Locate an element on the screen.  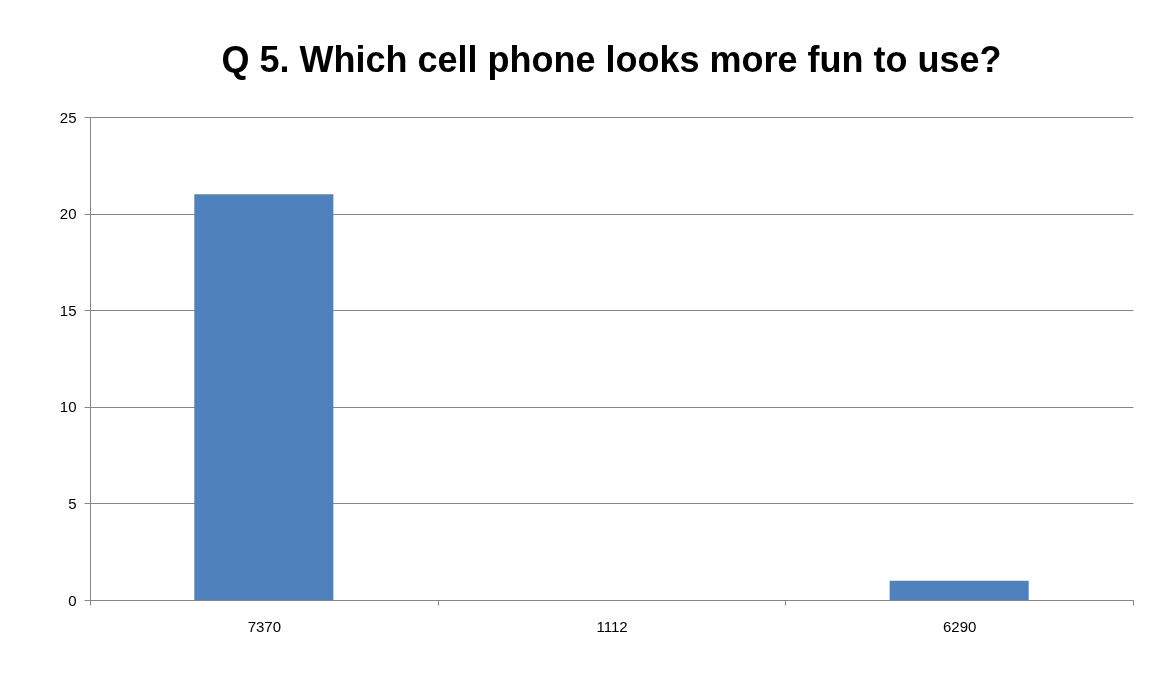
x-tick-label: 7370 is located at coordinates (264, 626).